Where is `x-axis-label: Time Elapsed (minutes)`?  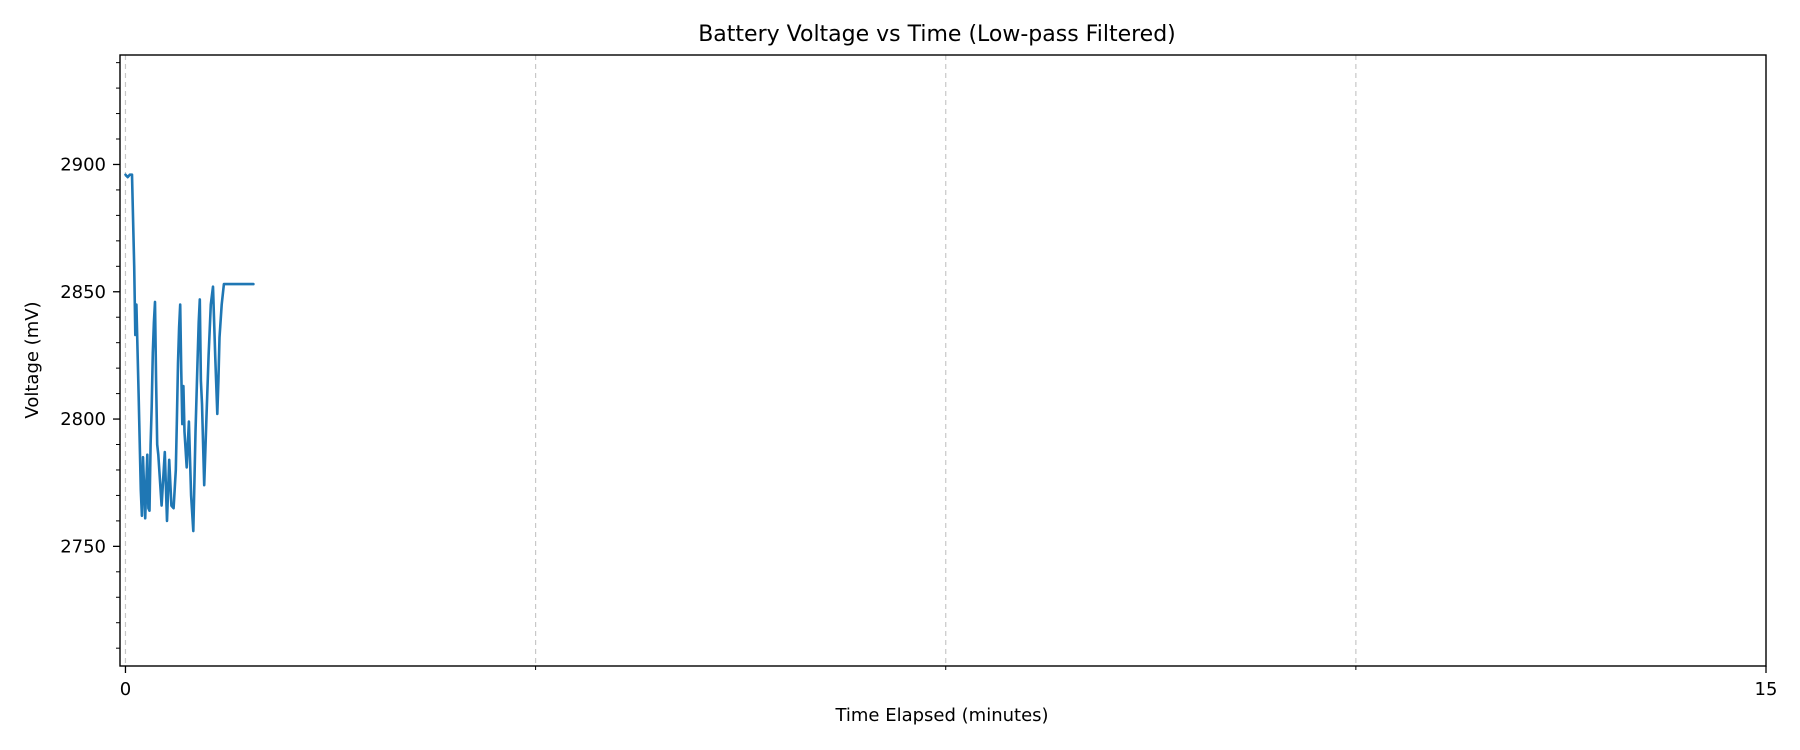 x-axis-label: Time Elapsed (minutes) is located at coordinates (941, 715).